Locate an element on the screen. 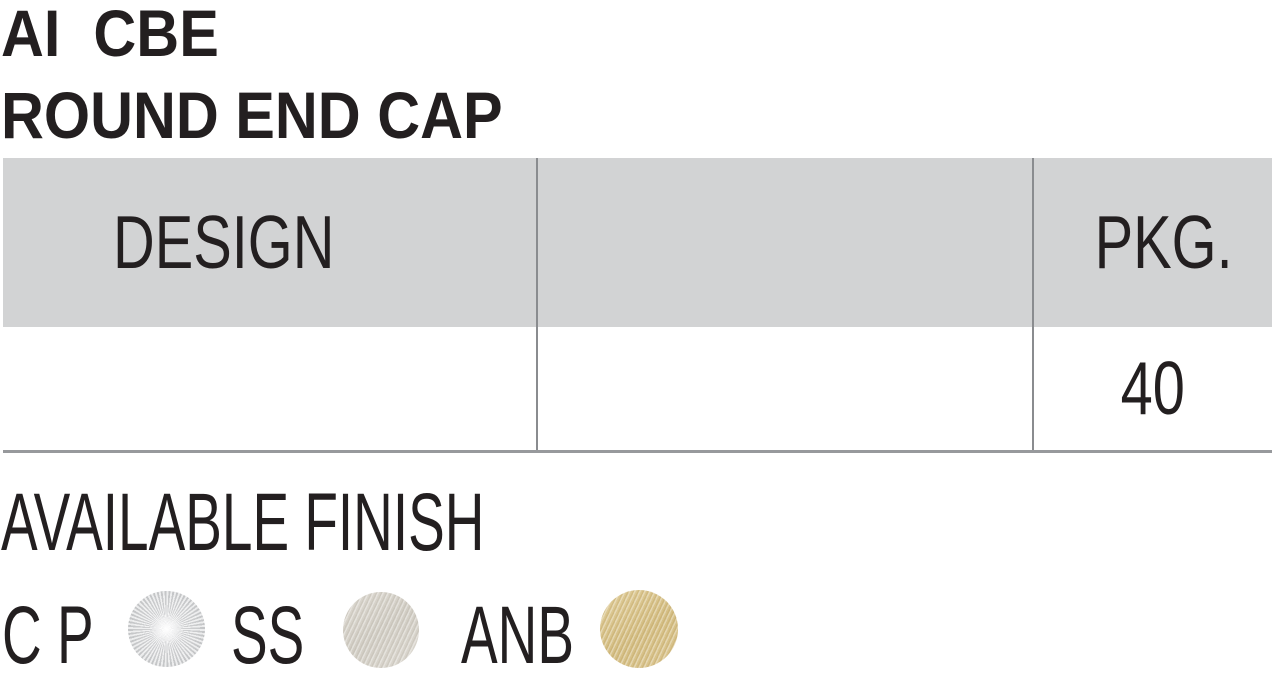 This screenshot has width=1280, height=681. finish-code-anb: ANB is located at coordinates (545, 636).